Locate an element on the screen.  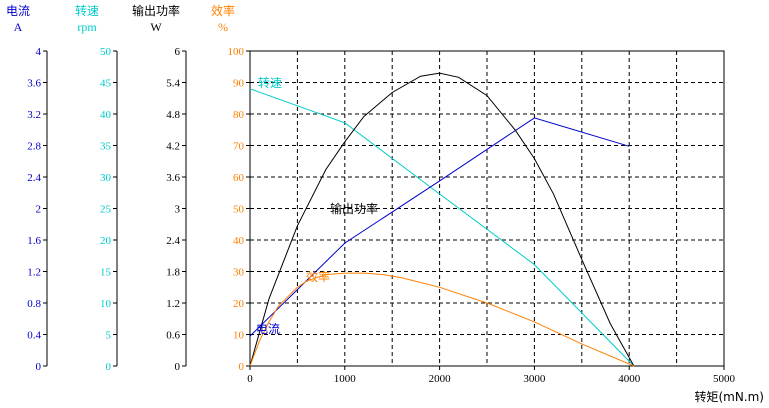
efficiency-tick-label: 100 is located at coordinates (236, 52).